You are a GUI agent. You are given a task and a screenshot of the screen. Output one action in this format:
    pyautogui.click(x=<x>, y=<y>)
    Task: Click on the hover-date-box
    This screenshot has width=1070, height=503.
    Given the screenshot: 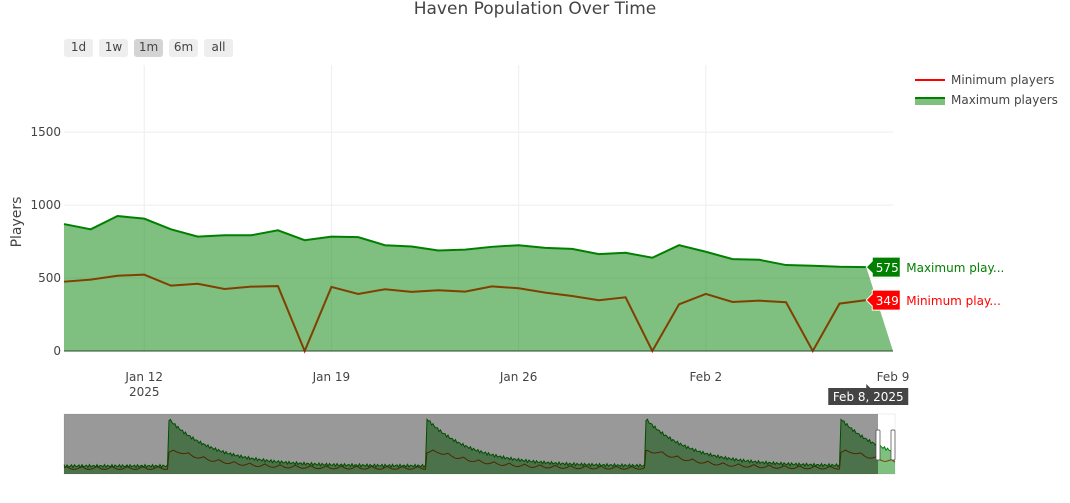 What is the action you would take?
    pyautogui.click(x=868, y=394)
    